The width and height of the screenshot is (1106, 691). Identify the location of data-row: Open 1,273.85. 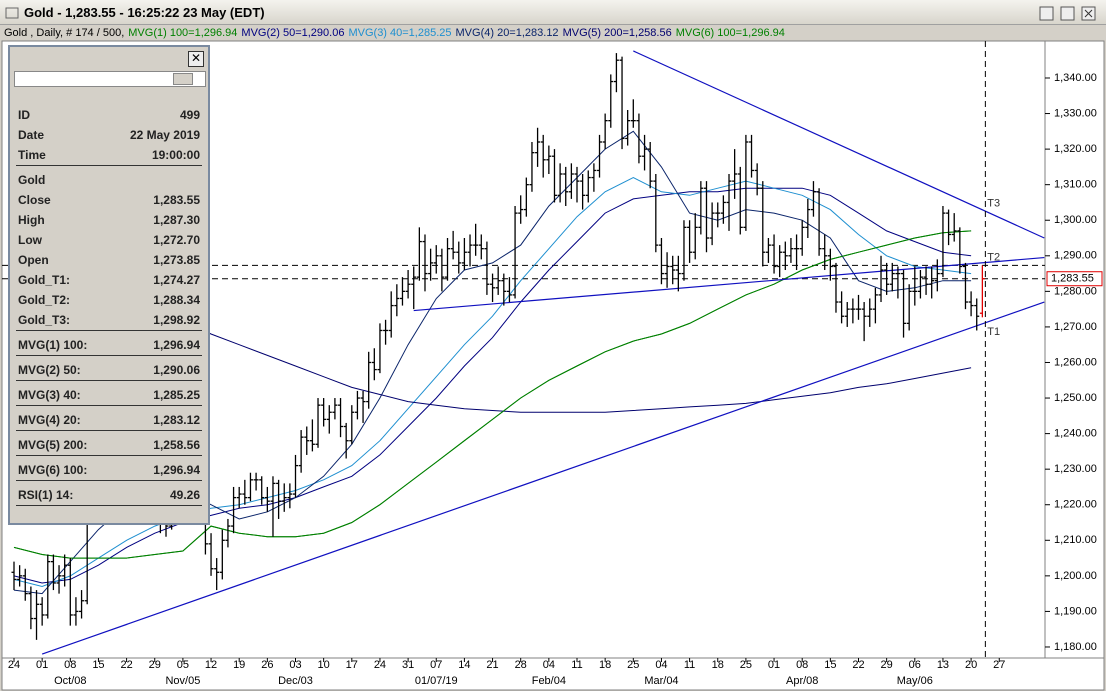
(109, 260).